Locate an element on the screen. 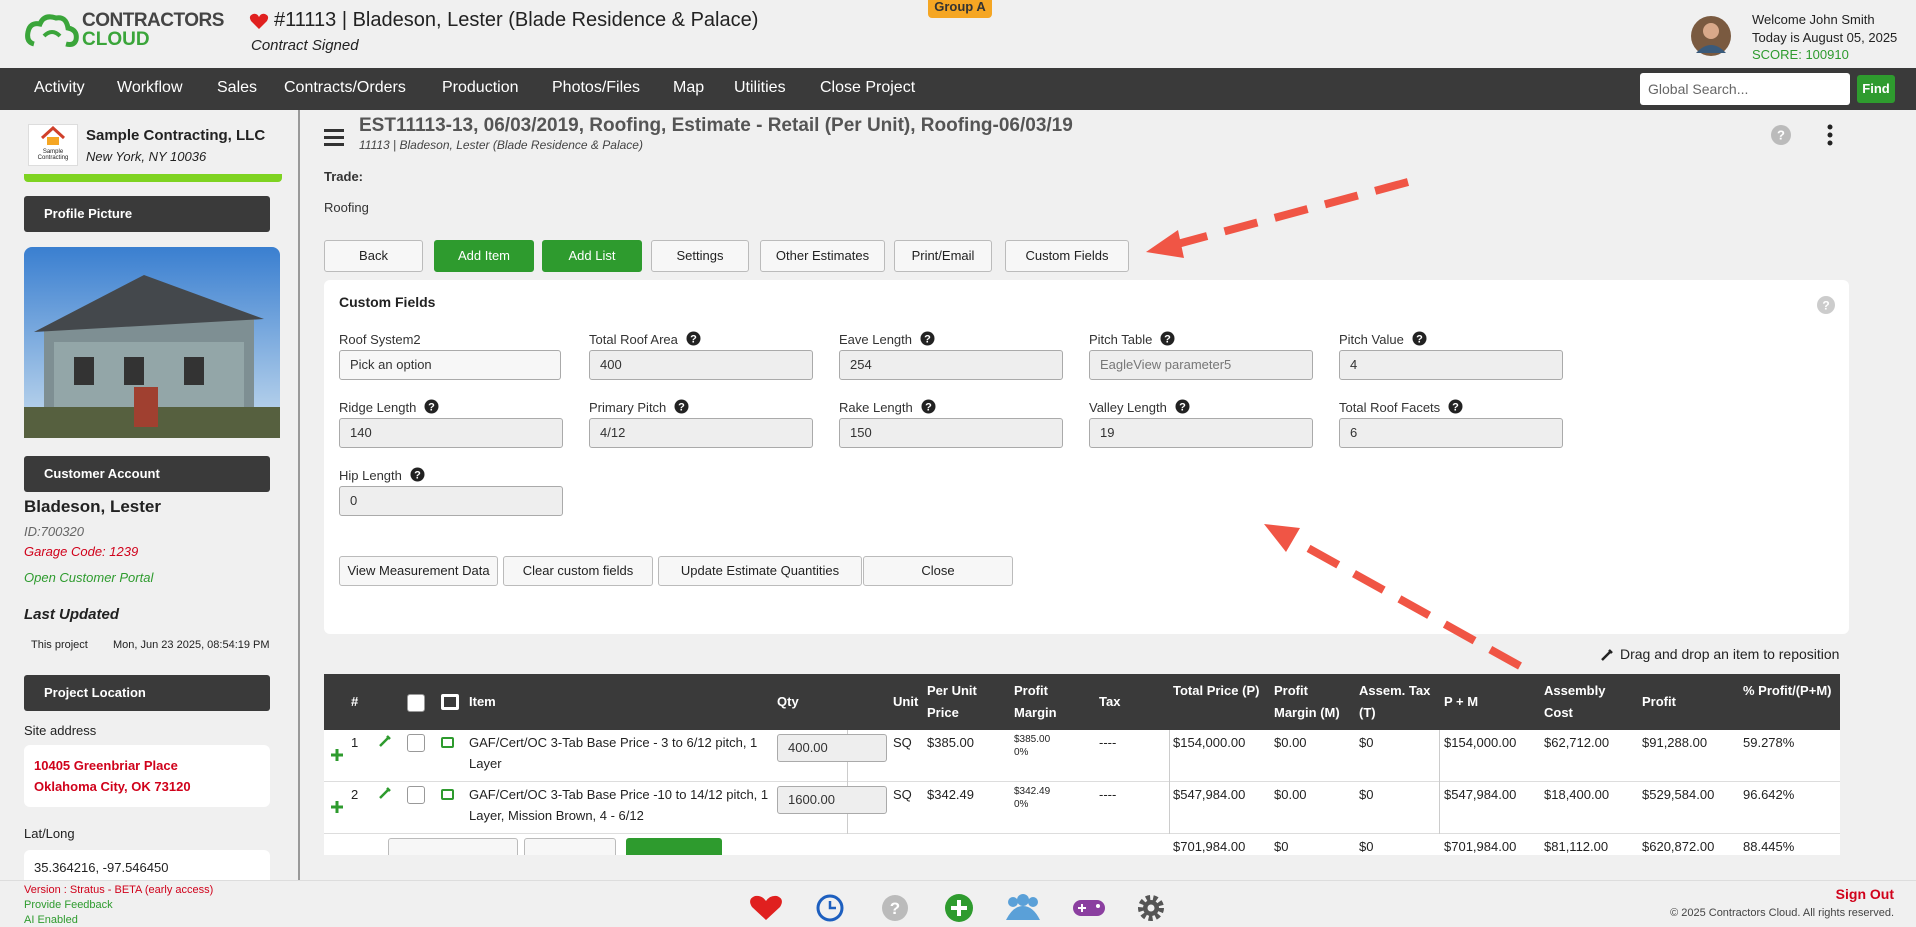  text-input: 6 is located at coordinates (1451, 433).